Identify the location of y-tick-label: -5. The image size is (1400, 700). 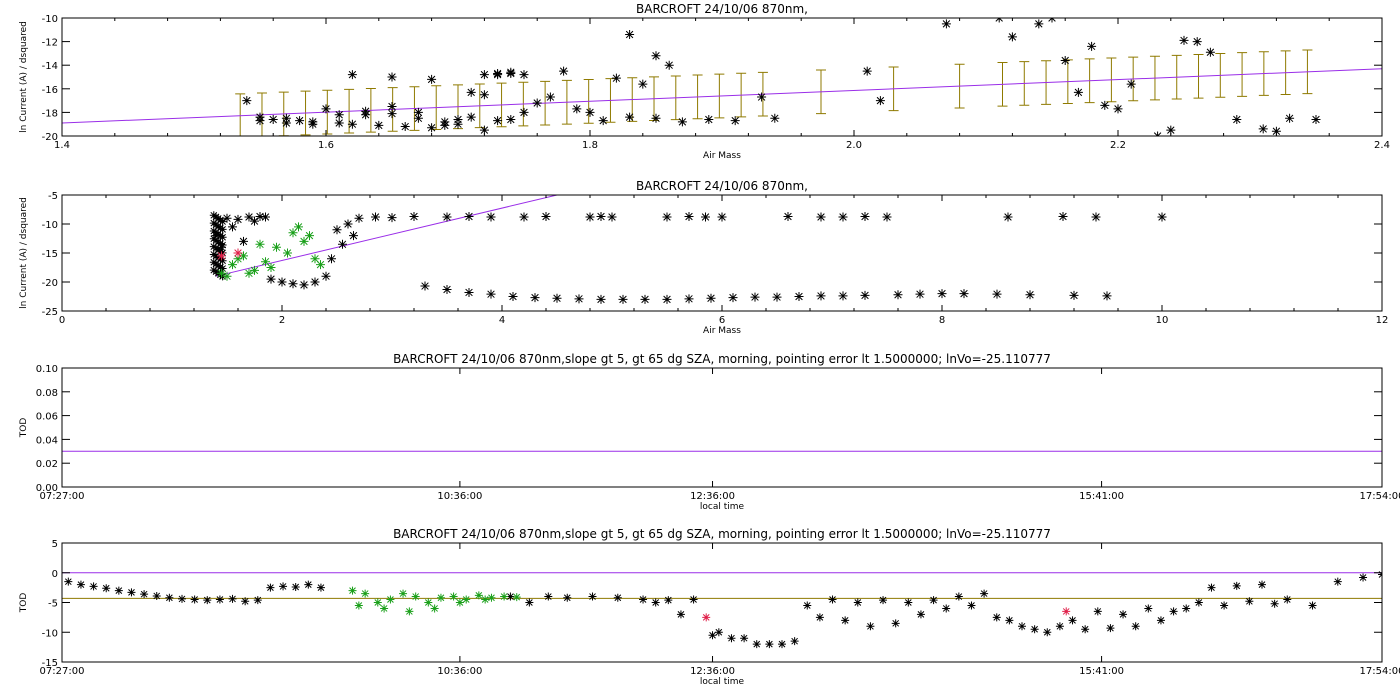
(53, 604).